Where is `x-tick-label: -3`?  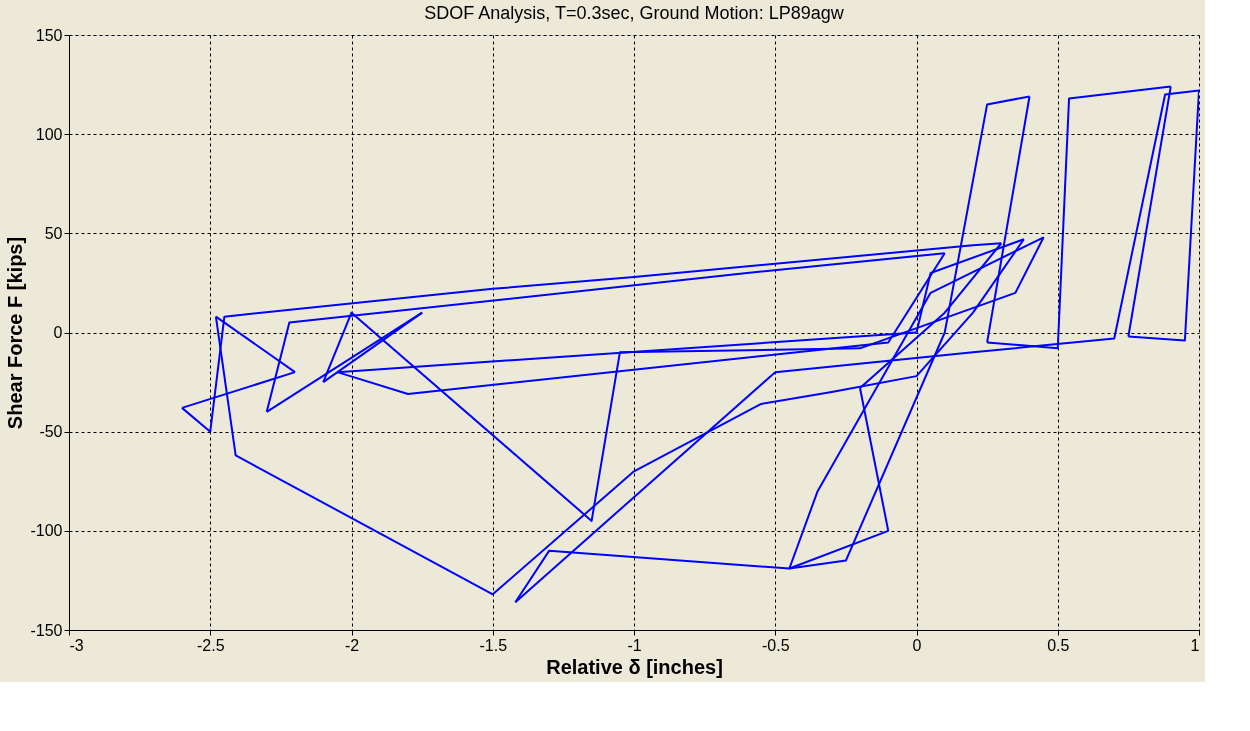
x-tick-label: -3 is located at coordinates (76, 645).